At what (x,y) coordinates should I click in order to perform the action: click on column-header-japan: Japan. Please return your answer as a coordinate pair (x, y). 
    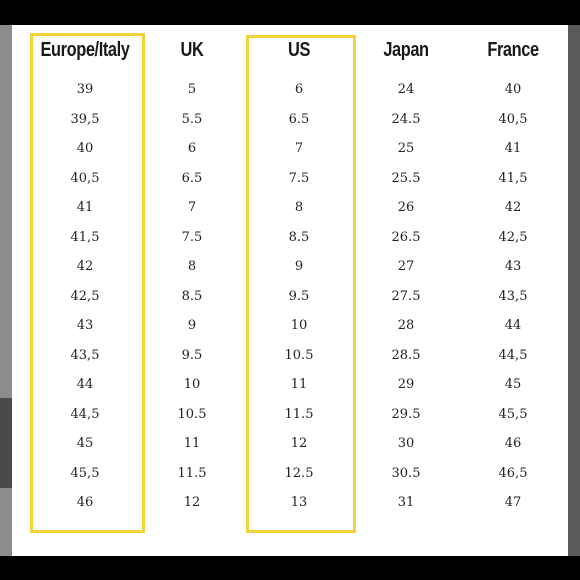
    Looking at the image, I should click on (406, 50).